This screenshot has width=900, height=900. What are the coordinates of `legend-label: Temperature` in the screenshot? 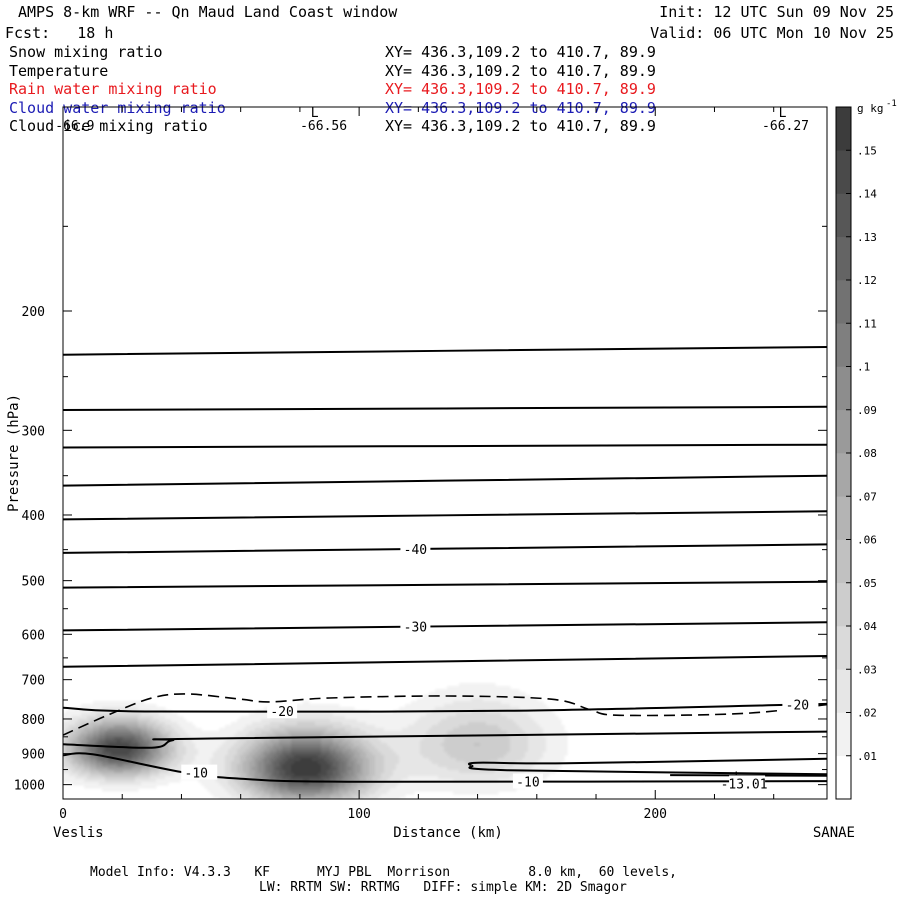 It's located at (59, 70).